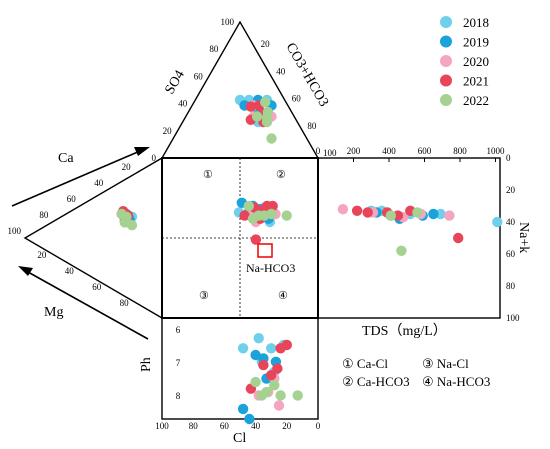  I want to click on type-mark-2: ②, so click(348, 381).